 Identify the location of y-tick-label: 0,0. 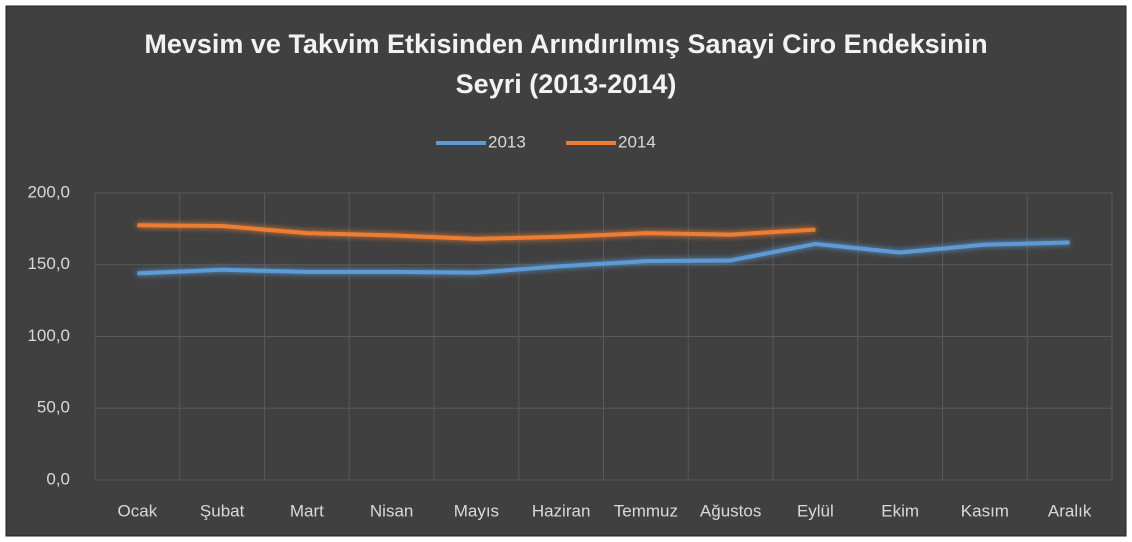
(58, 478).